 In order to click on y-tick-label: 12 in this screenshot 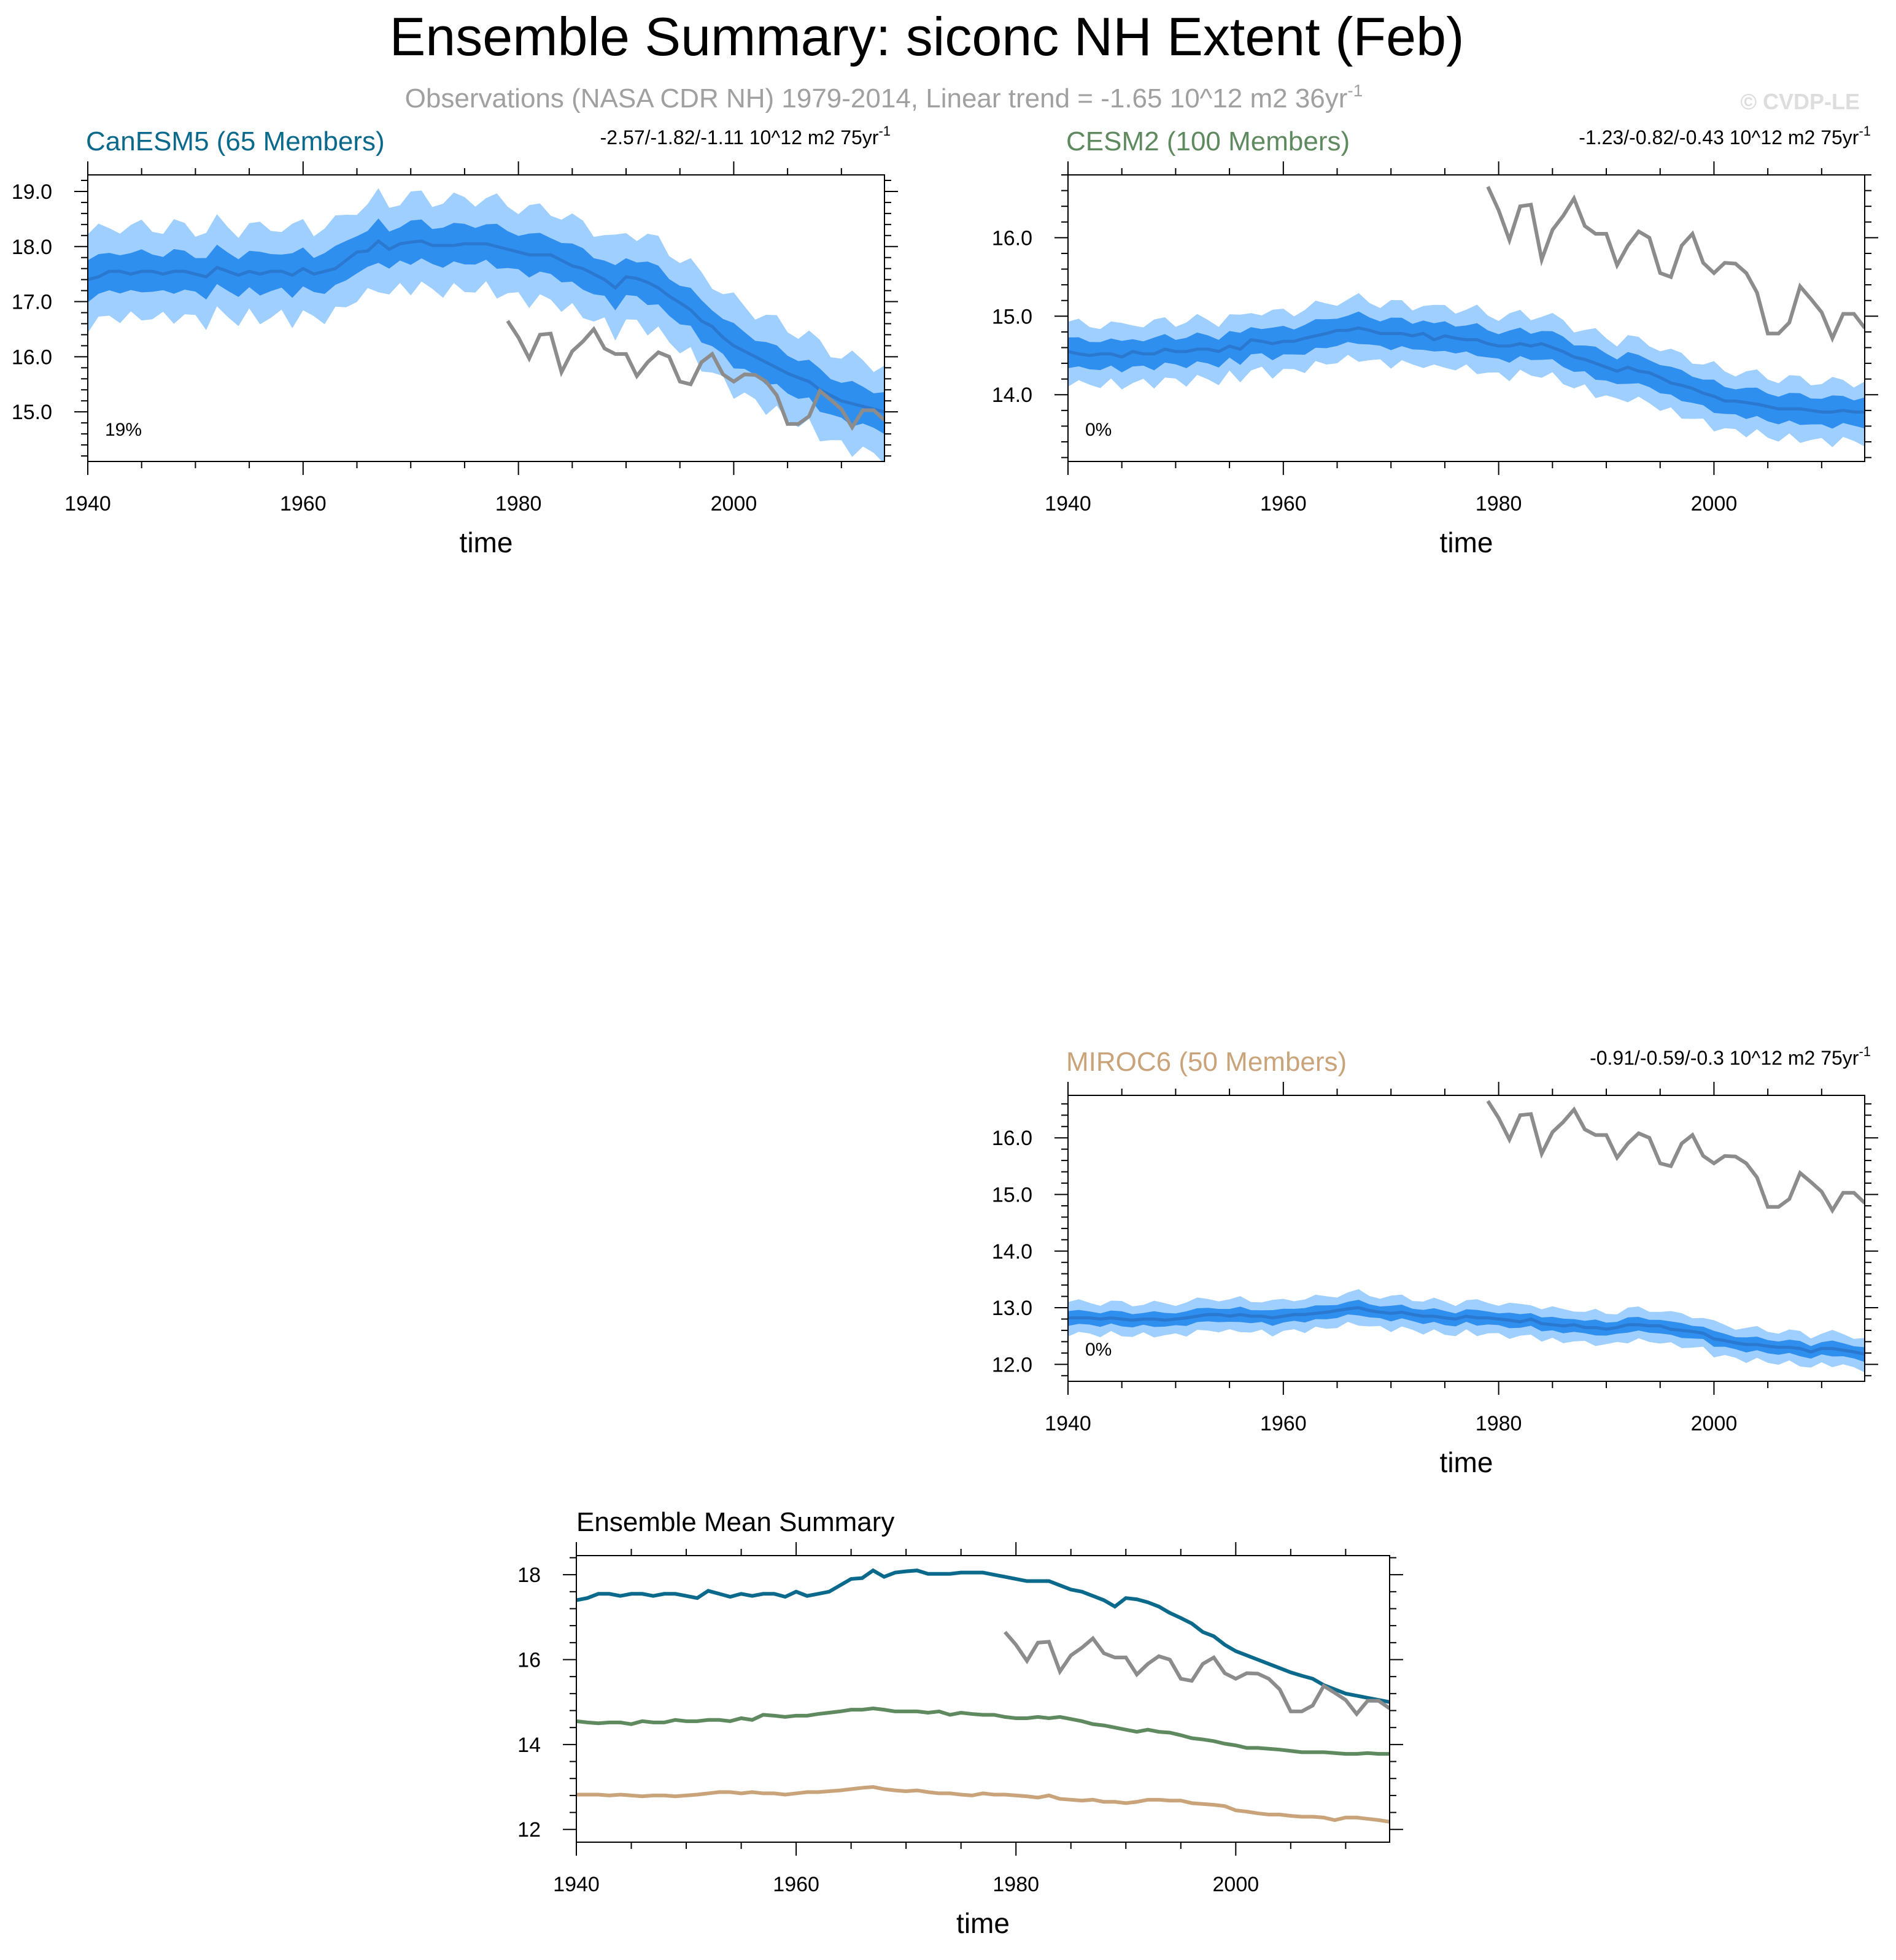, I will do `click(529, 1830)`.